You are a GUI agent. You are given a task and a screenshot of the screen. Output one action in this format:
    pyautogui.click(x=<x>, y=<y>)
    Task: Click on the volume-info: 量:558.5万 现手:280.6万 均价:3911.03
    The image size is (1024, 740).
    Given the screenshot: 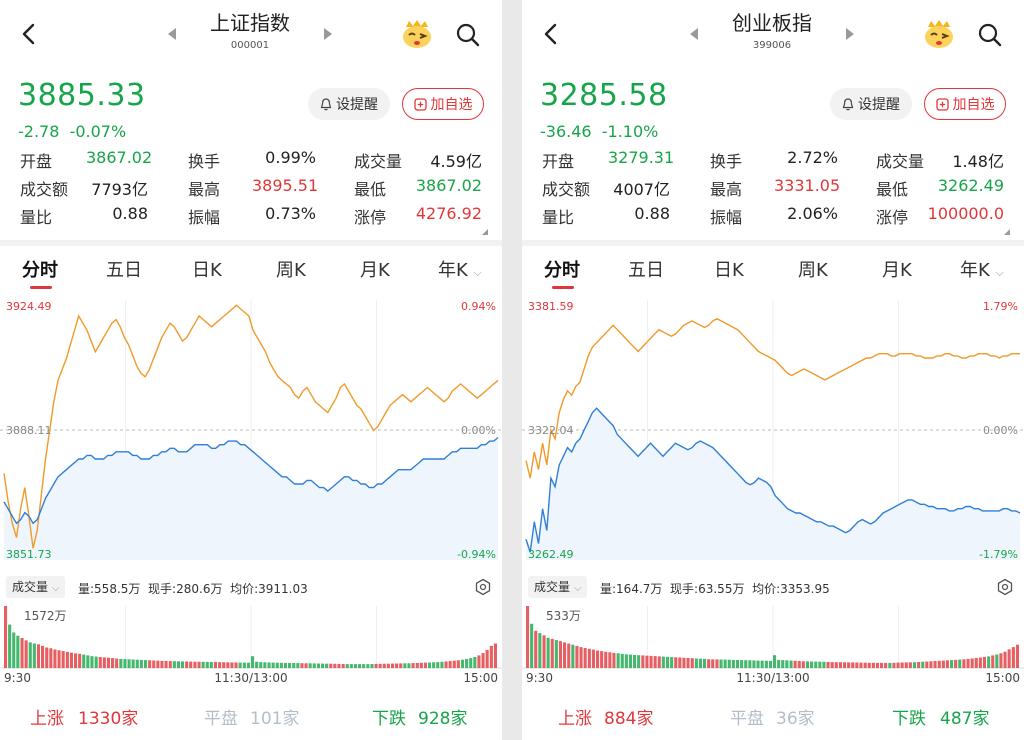 What is the action you would take?
    pyautogui.click(x=193, y=589)
    